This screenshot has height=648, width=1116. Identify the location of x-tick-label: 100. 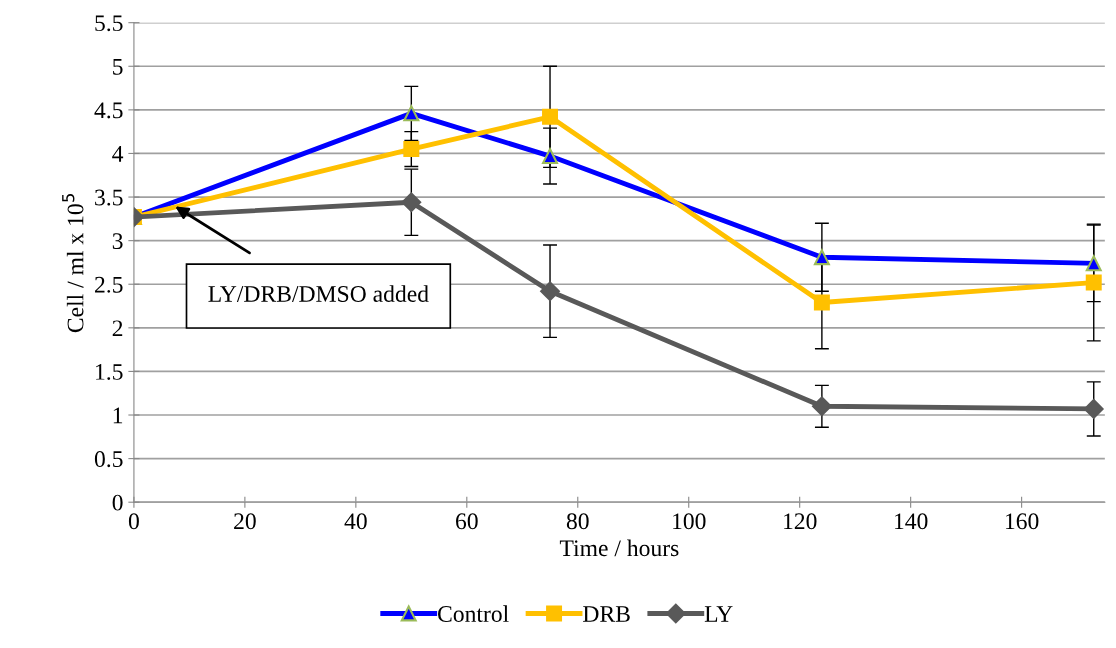
(689, 521).